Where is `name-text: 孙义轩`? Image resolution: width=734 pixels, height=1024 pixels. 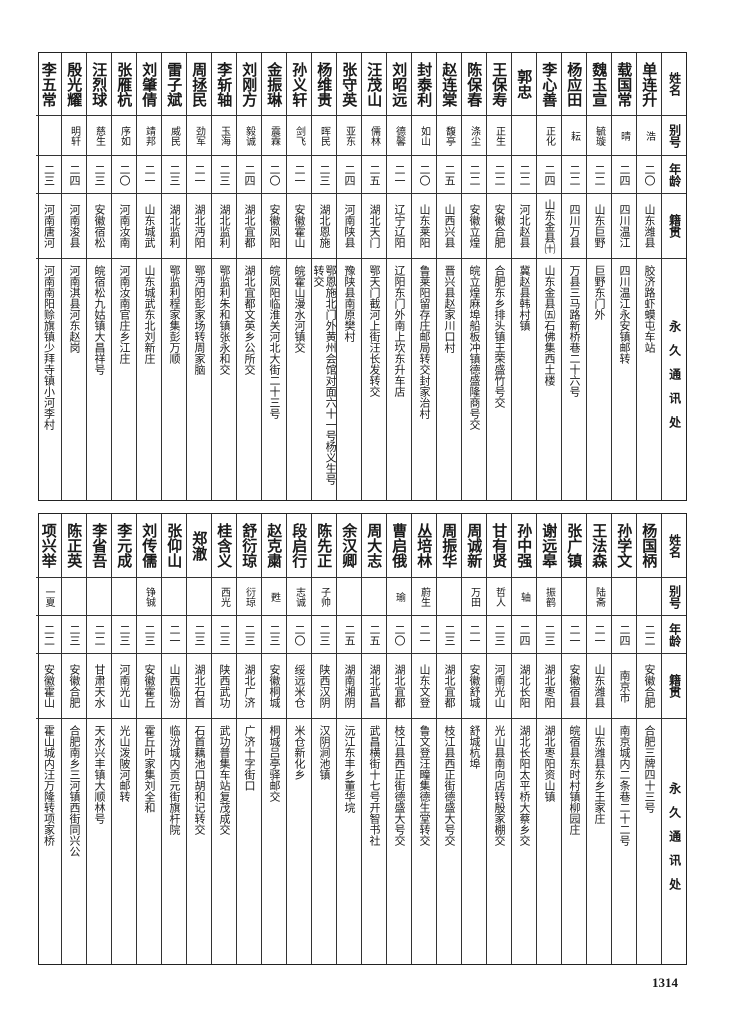 name-text: 孙义轩 is located at coordinates (299, 84).